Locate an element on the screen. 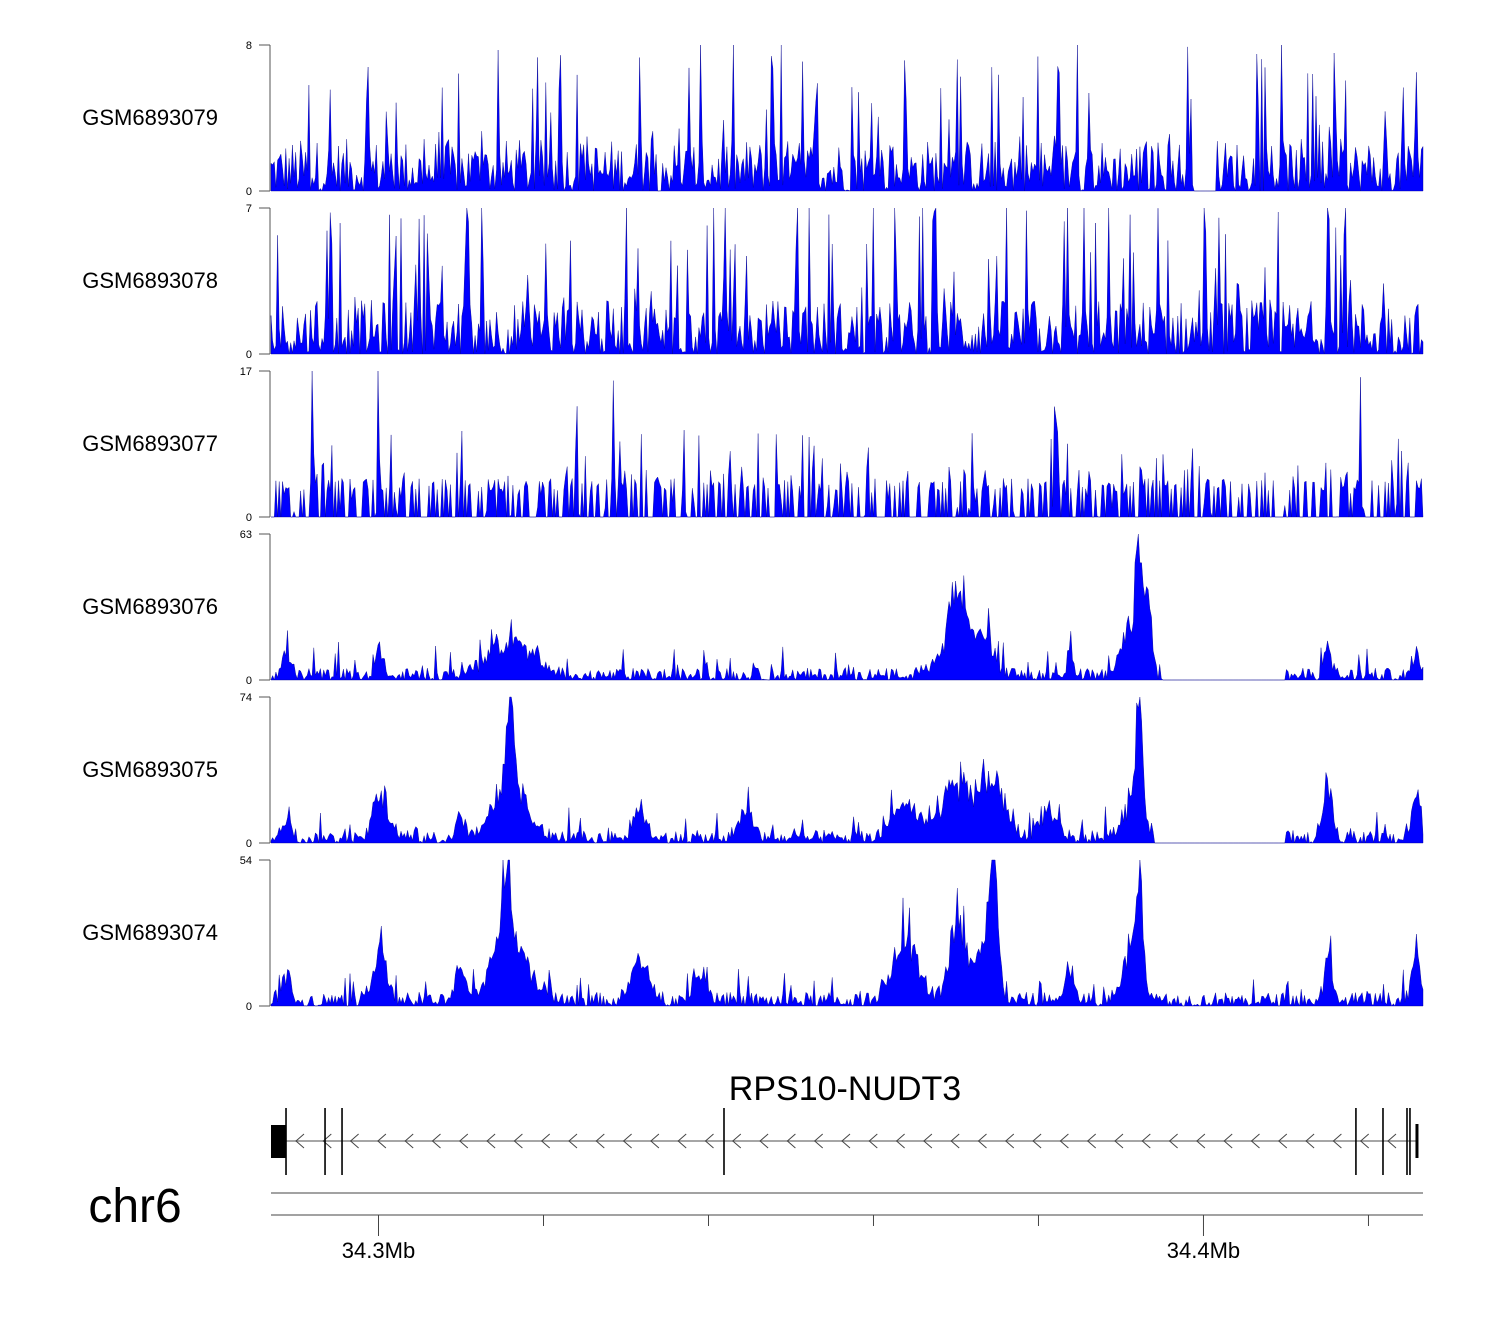 This screenshot has height=1320, width=1500. track-label: GSM6893077 is located at coordinates (150, 443).